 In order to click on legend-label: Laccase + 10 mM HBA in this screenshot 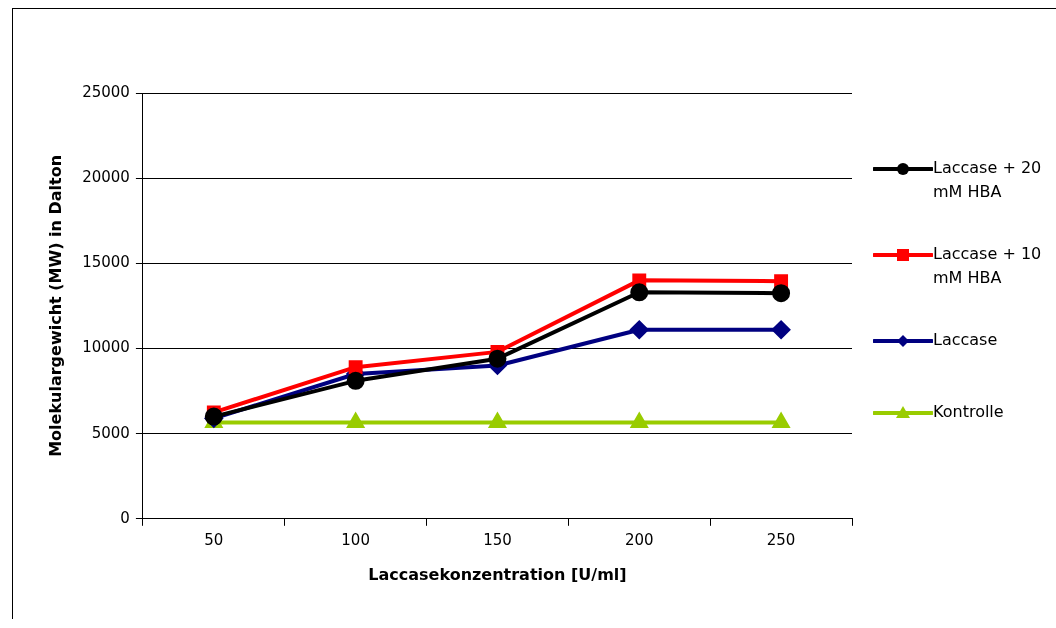, I will do `click(988, 266)`.